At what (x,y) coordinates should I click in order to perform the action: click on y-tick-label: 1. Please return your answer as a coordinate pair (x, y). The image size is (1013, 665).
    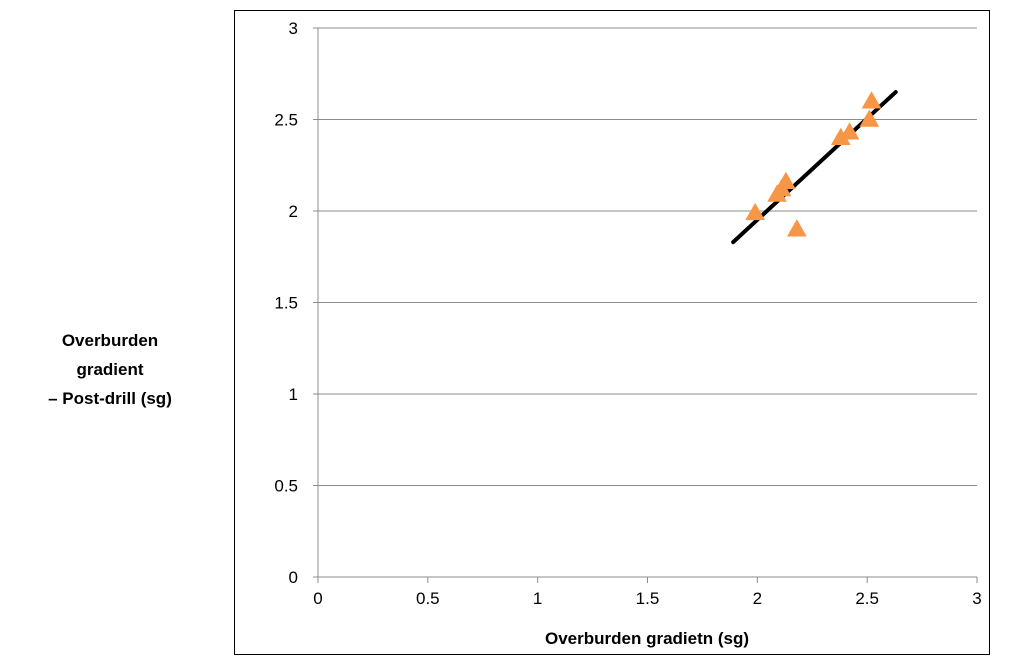
    Looking at the image, I should click on (293, 394).